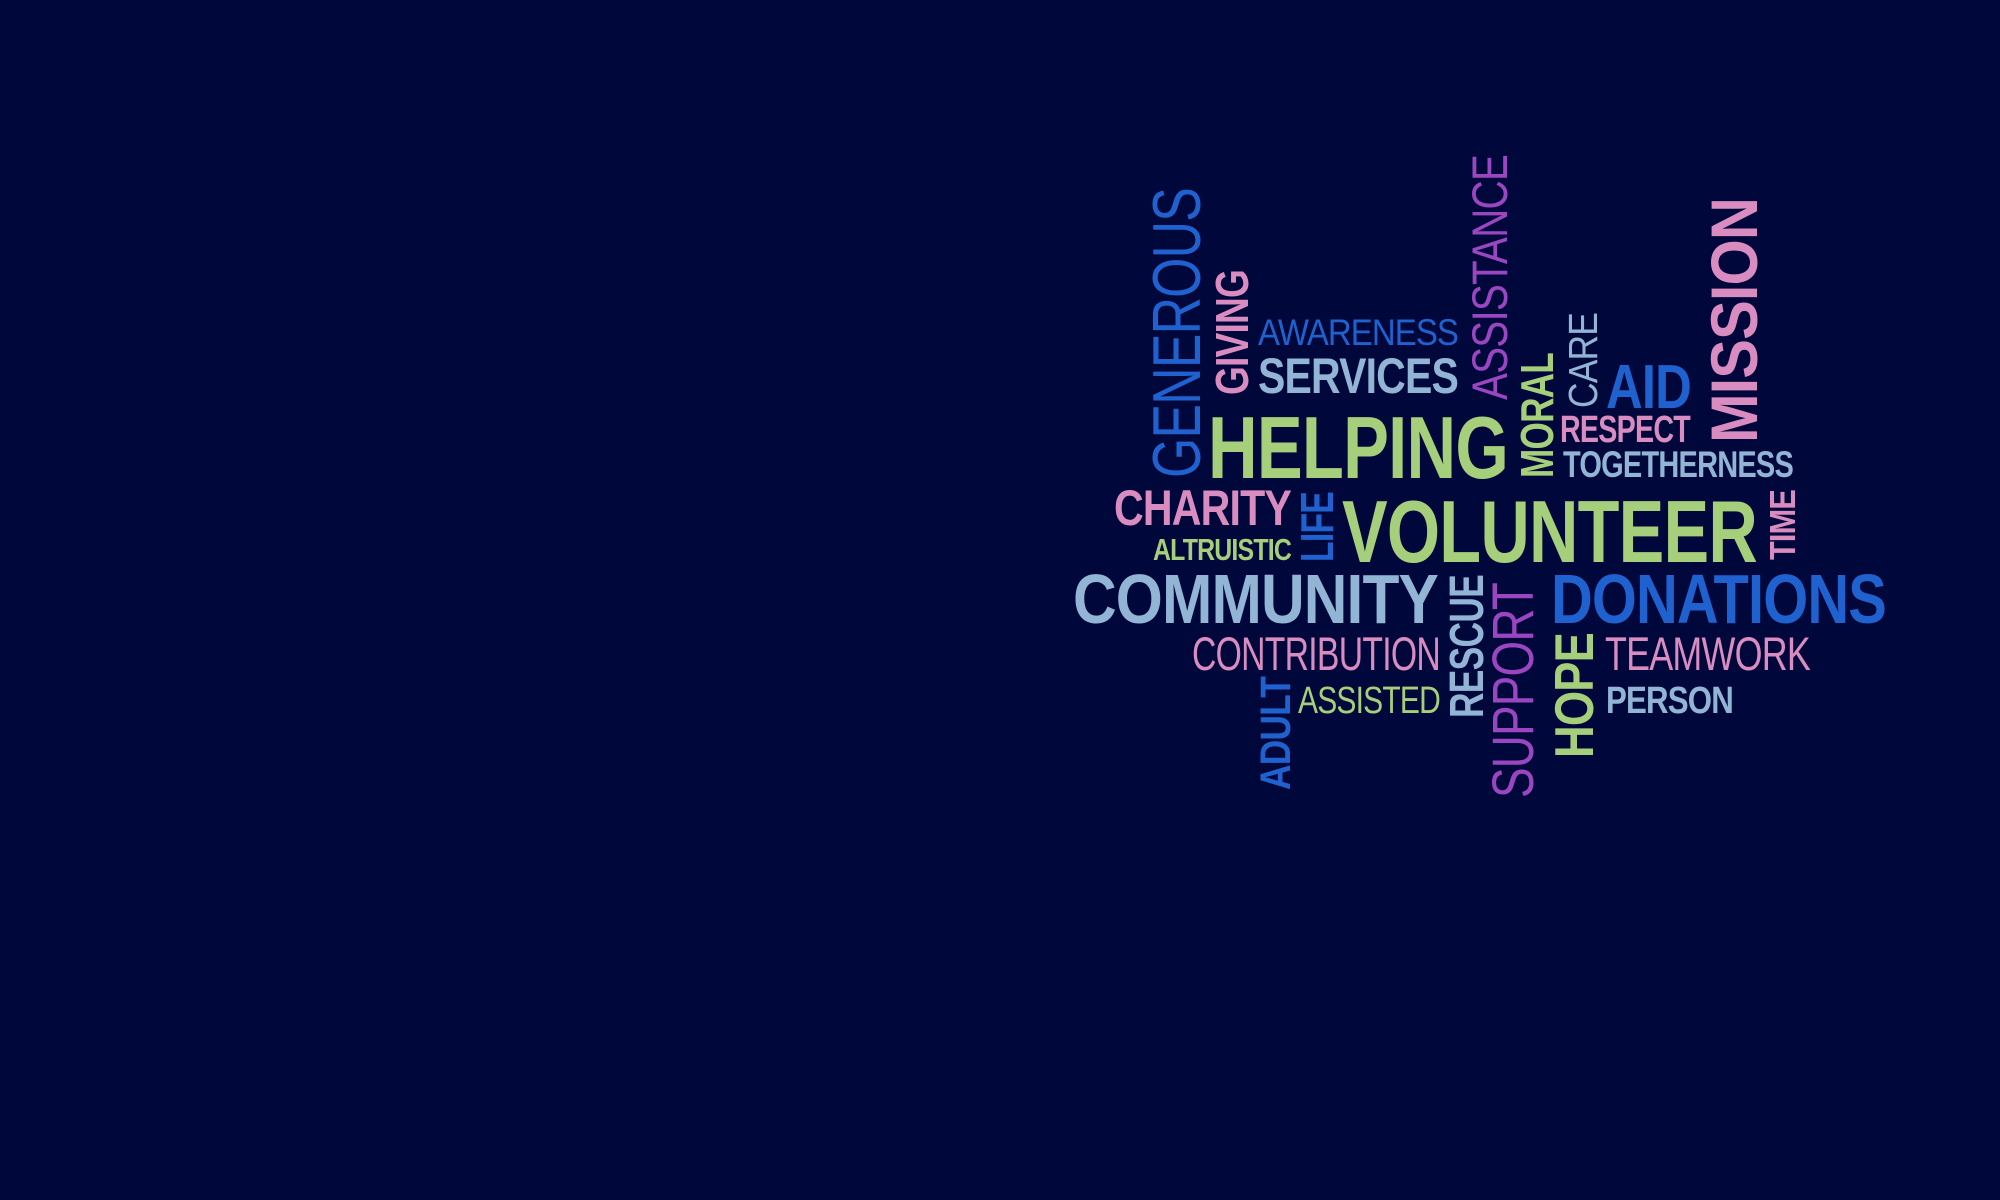 The height and width of the screenshot is (1200, 2000). What do you see at coordinates (1203, 508) in the screenshot?
I see `word-charity: CHARITY` at bounding box center [1203, 508].